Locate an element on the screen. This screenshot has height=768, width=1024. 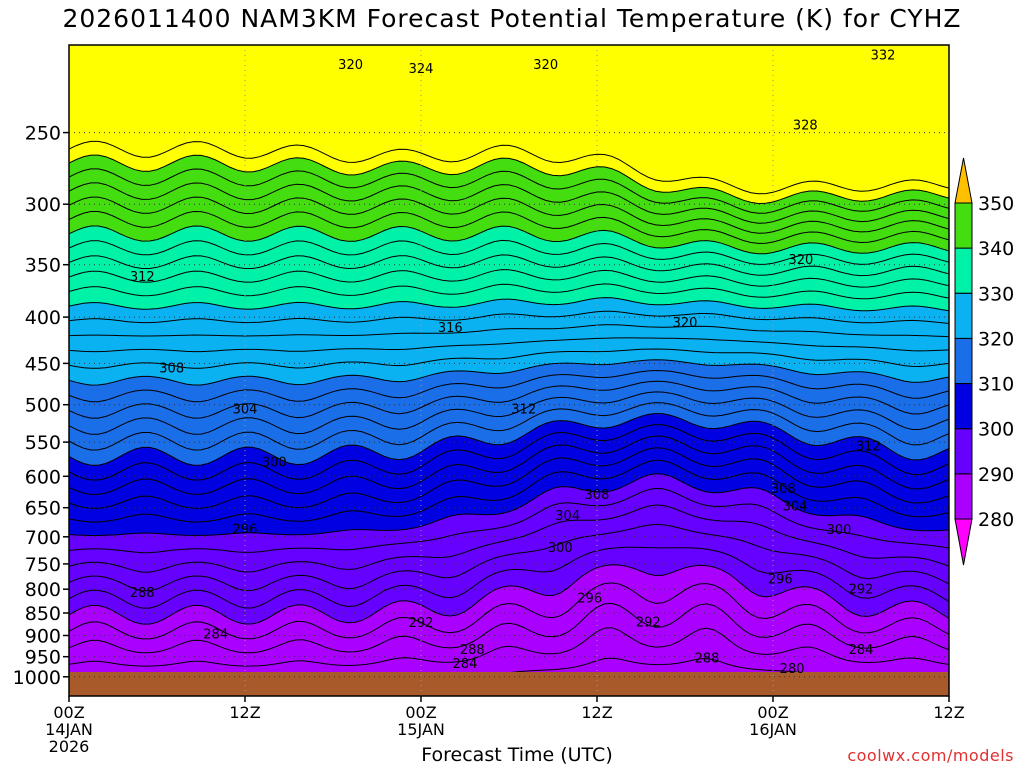
contour-label-23: 292 is located at coordinates (861, 589).